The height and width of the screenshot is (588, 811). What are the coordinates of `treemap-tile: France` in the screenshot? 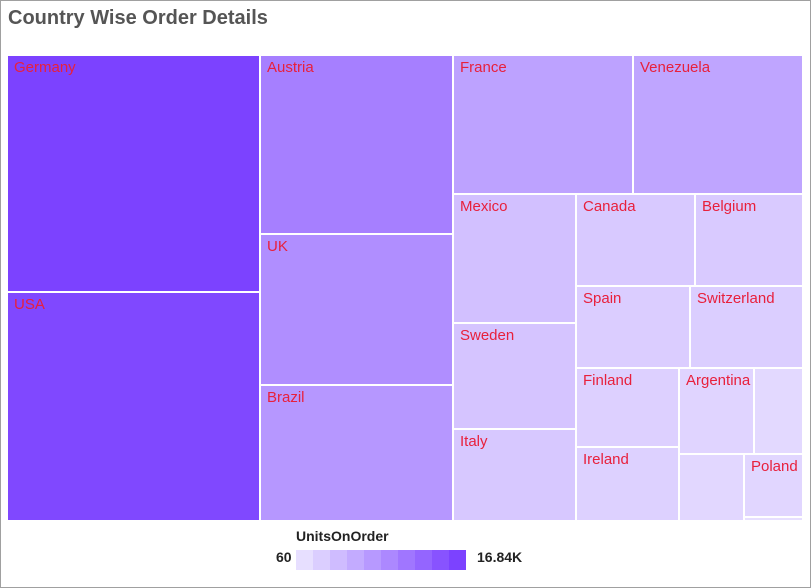 It's located at (543, 124).